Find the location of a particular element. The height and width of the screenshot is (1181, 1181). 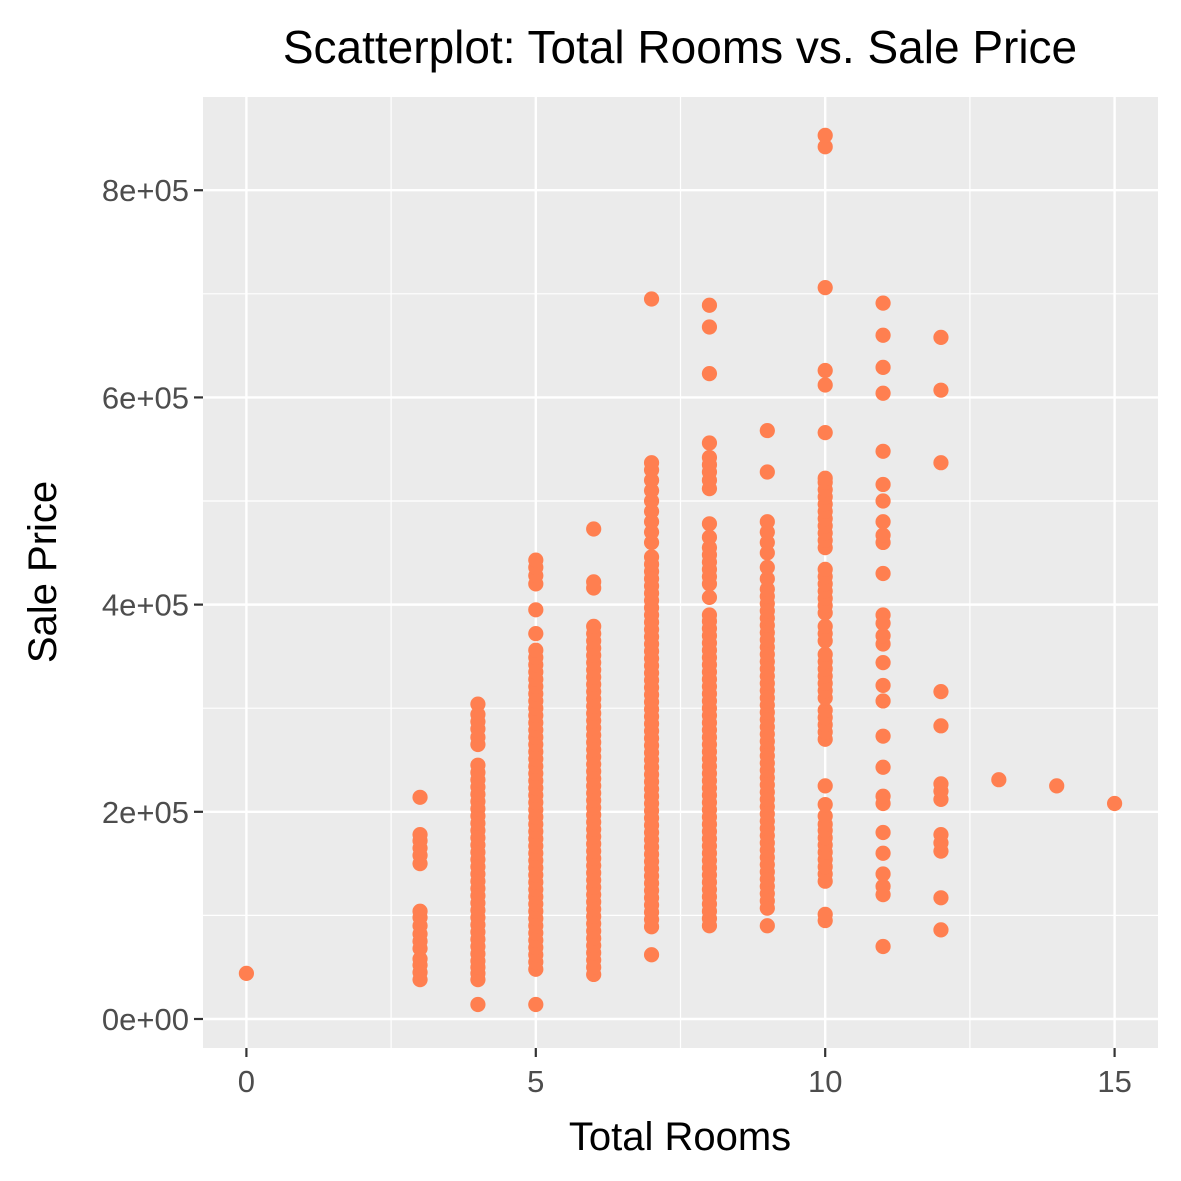

y-tick-label: 0e+00 is located at coordinates (145, 1019).